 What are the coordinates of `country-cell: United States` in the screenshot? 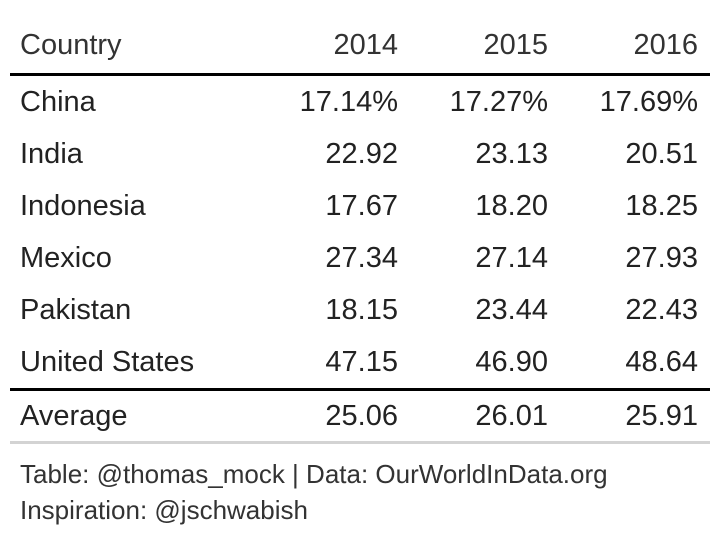 It's located at (107, 361).